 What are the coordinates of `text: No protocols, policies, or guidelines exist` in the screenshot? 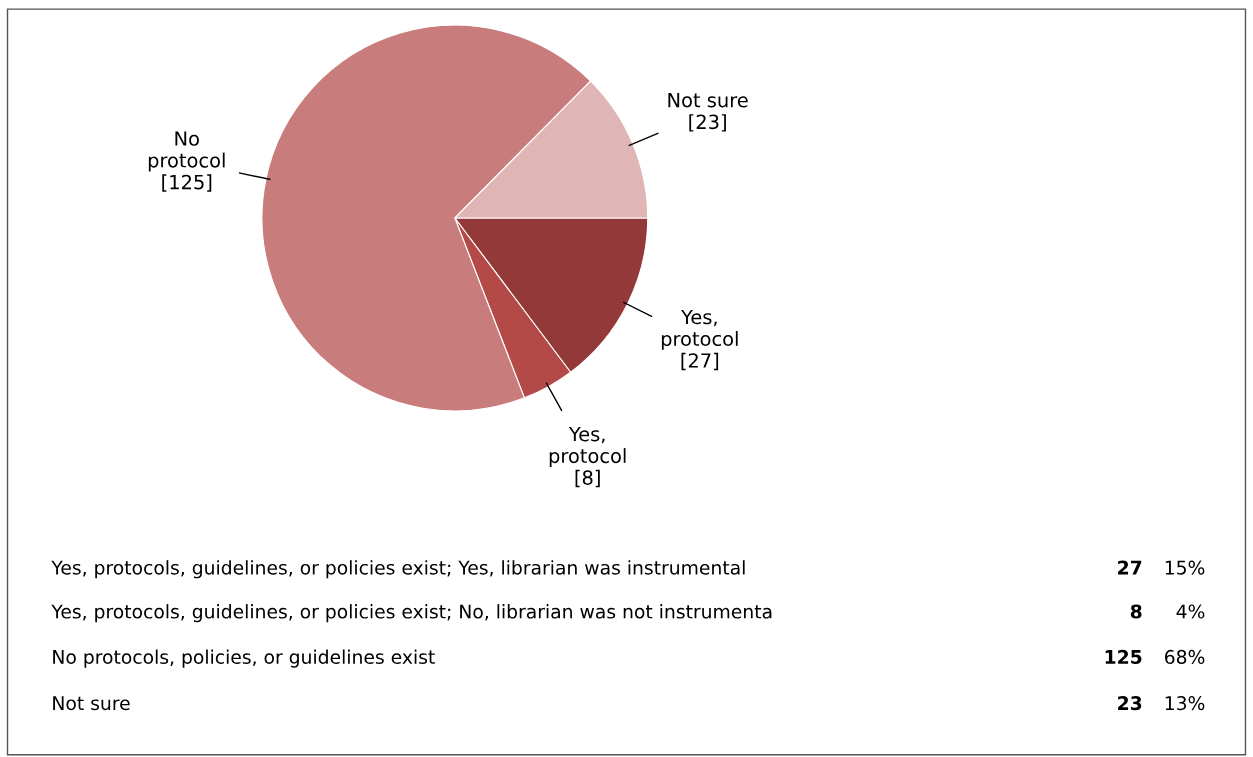 It's located at (244, 658).